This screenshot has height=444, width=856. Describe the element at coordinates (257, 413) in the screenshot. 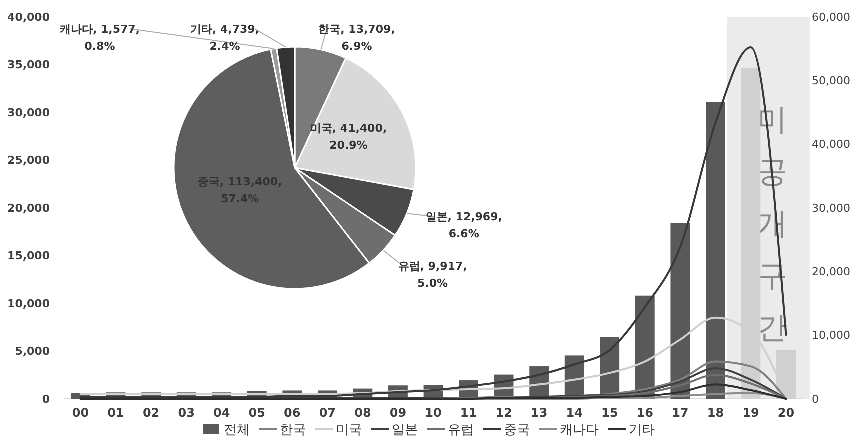

I see `x-tick-label: 05` at that location.